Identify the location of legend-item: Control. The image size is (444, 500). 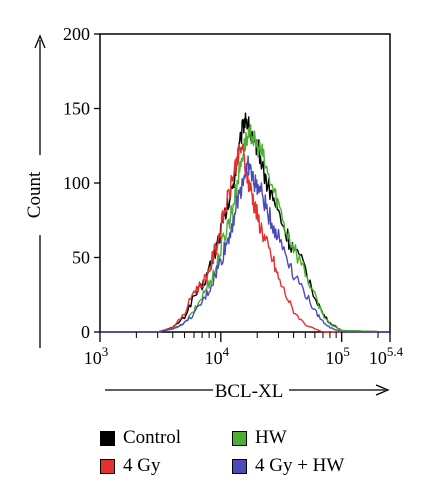
(140, 438).